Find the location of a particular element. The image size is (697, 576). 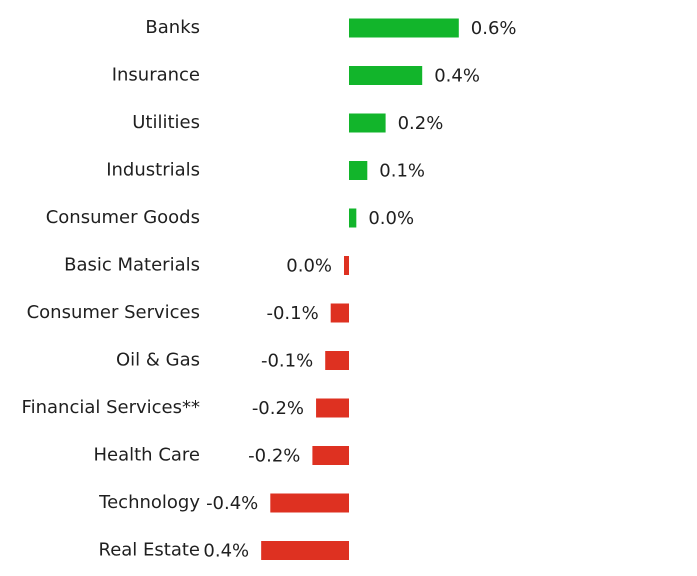

category-label-insurance: Insurance is located at coordinates (156, 75).